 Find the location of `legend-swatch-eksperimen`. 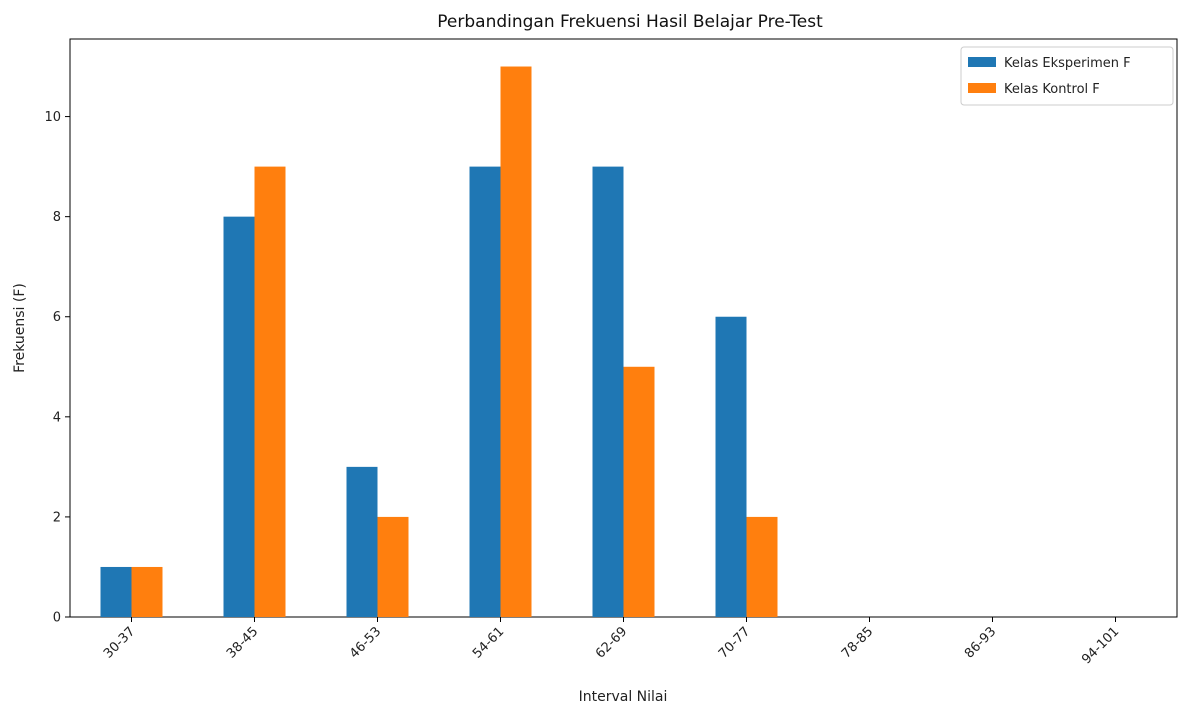

legend-swatch-eksperimen is located at coordinates (982, 62).